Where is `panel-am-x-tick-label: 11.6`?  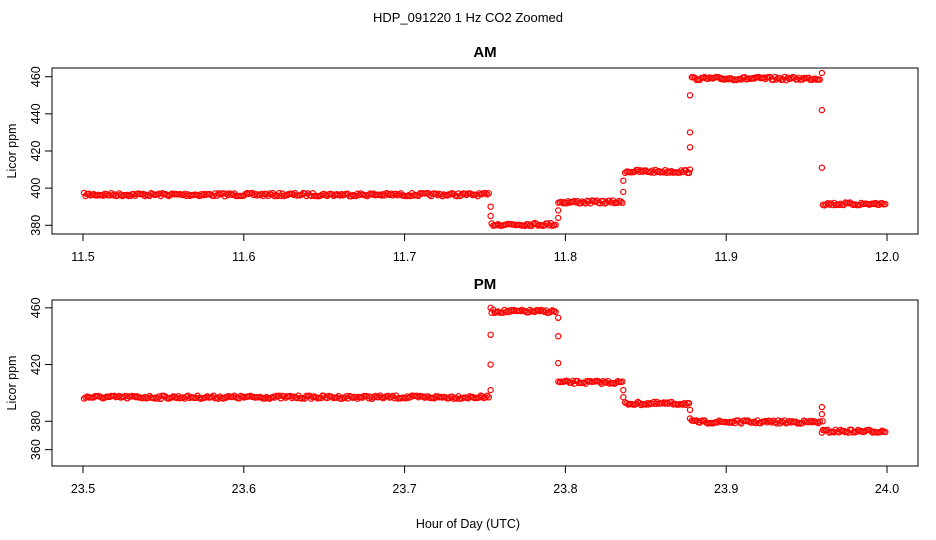 panel-am-x-tick-label: 11.6 is located at coordinates (243, 257).